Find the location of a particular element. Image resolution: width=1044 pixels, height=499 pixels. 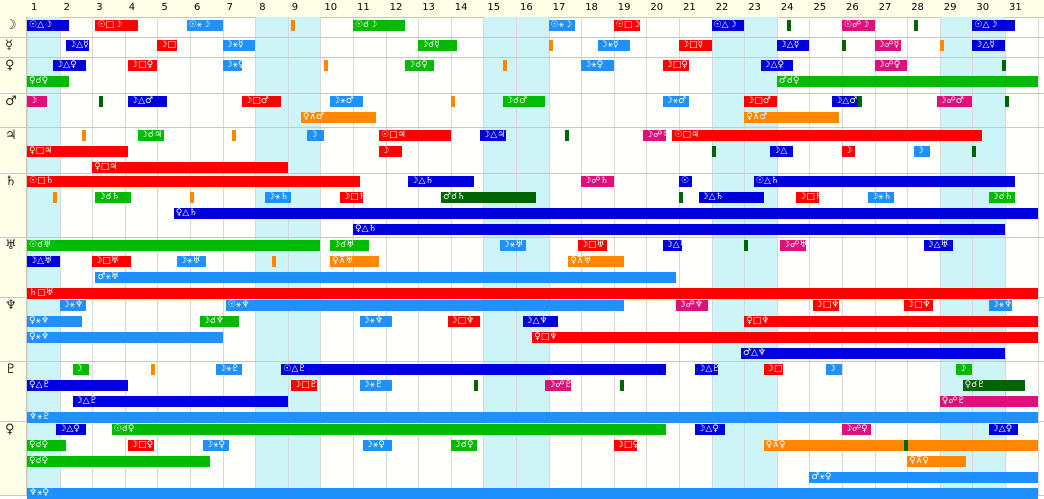

aspect-bar: ♀⊼♀ is located at coordinates (936, 461).